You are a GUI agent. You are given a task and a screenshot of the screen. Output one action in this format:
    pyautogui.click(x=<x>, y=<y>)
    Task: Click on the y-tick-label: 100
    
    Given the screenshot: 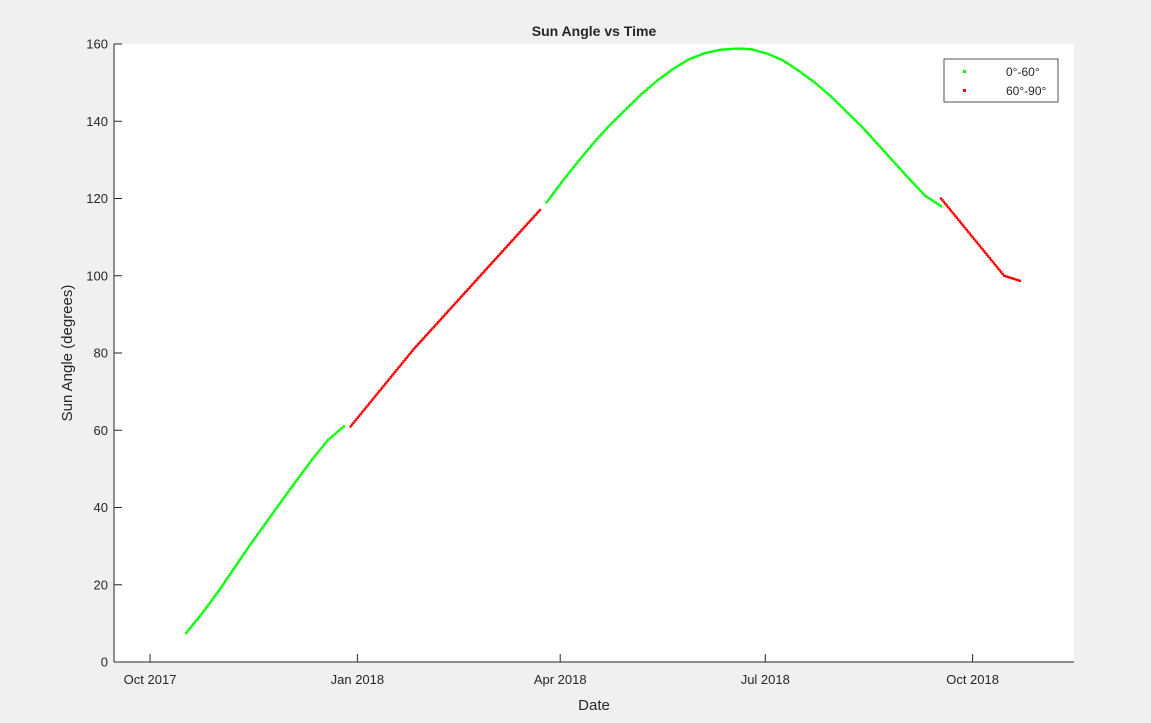 What is the action you would take?
    pyautogui.click(x=97, y=275)
    